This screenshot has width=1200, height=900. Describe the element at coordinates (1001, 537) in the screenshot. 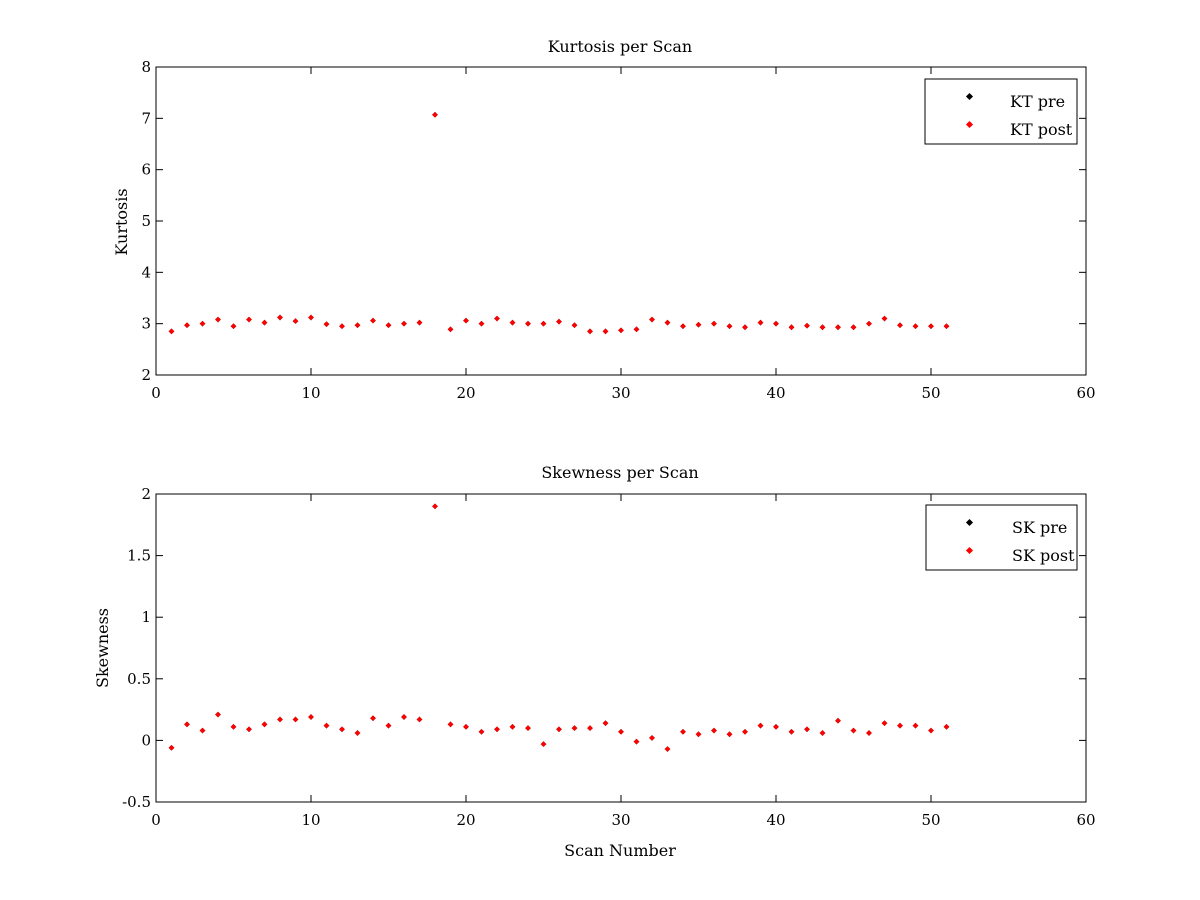

I see `legend: SK pre SK post` at that location.